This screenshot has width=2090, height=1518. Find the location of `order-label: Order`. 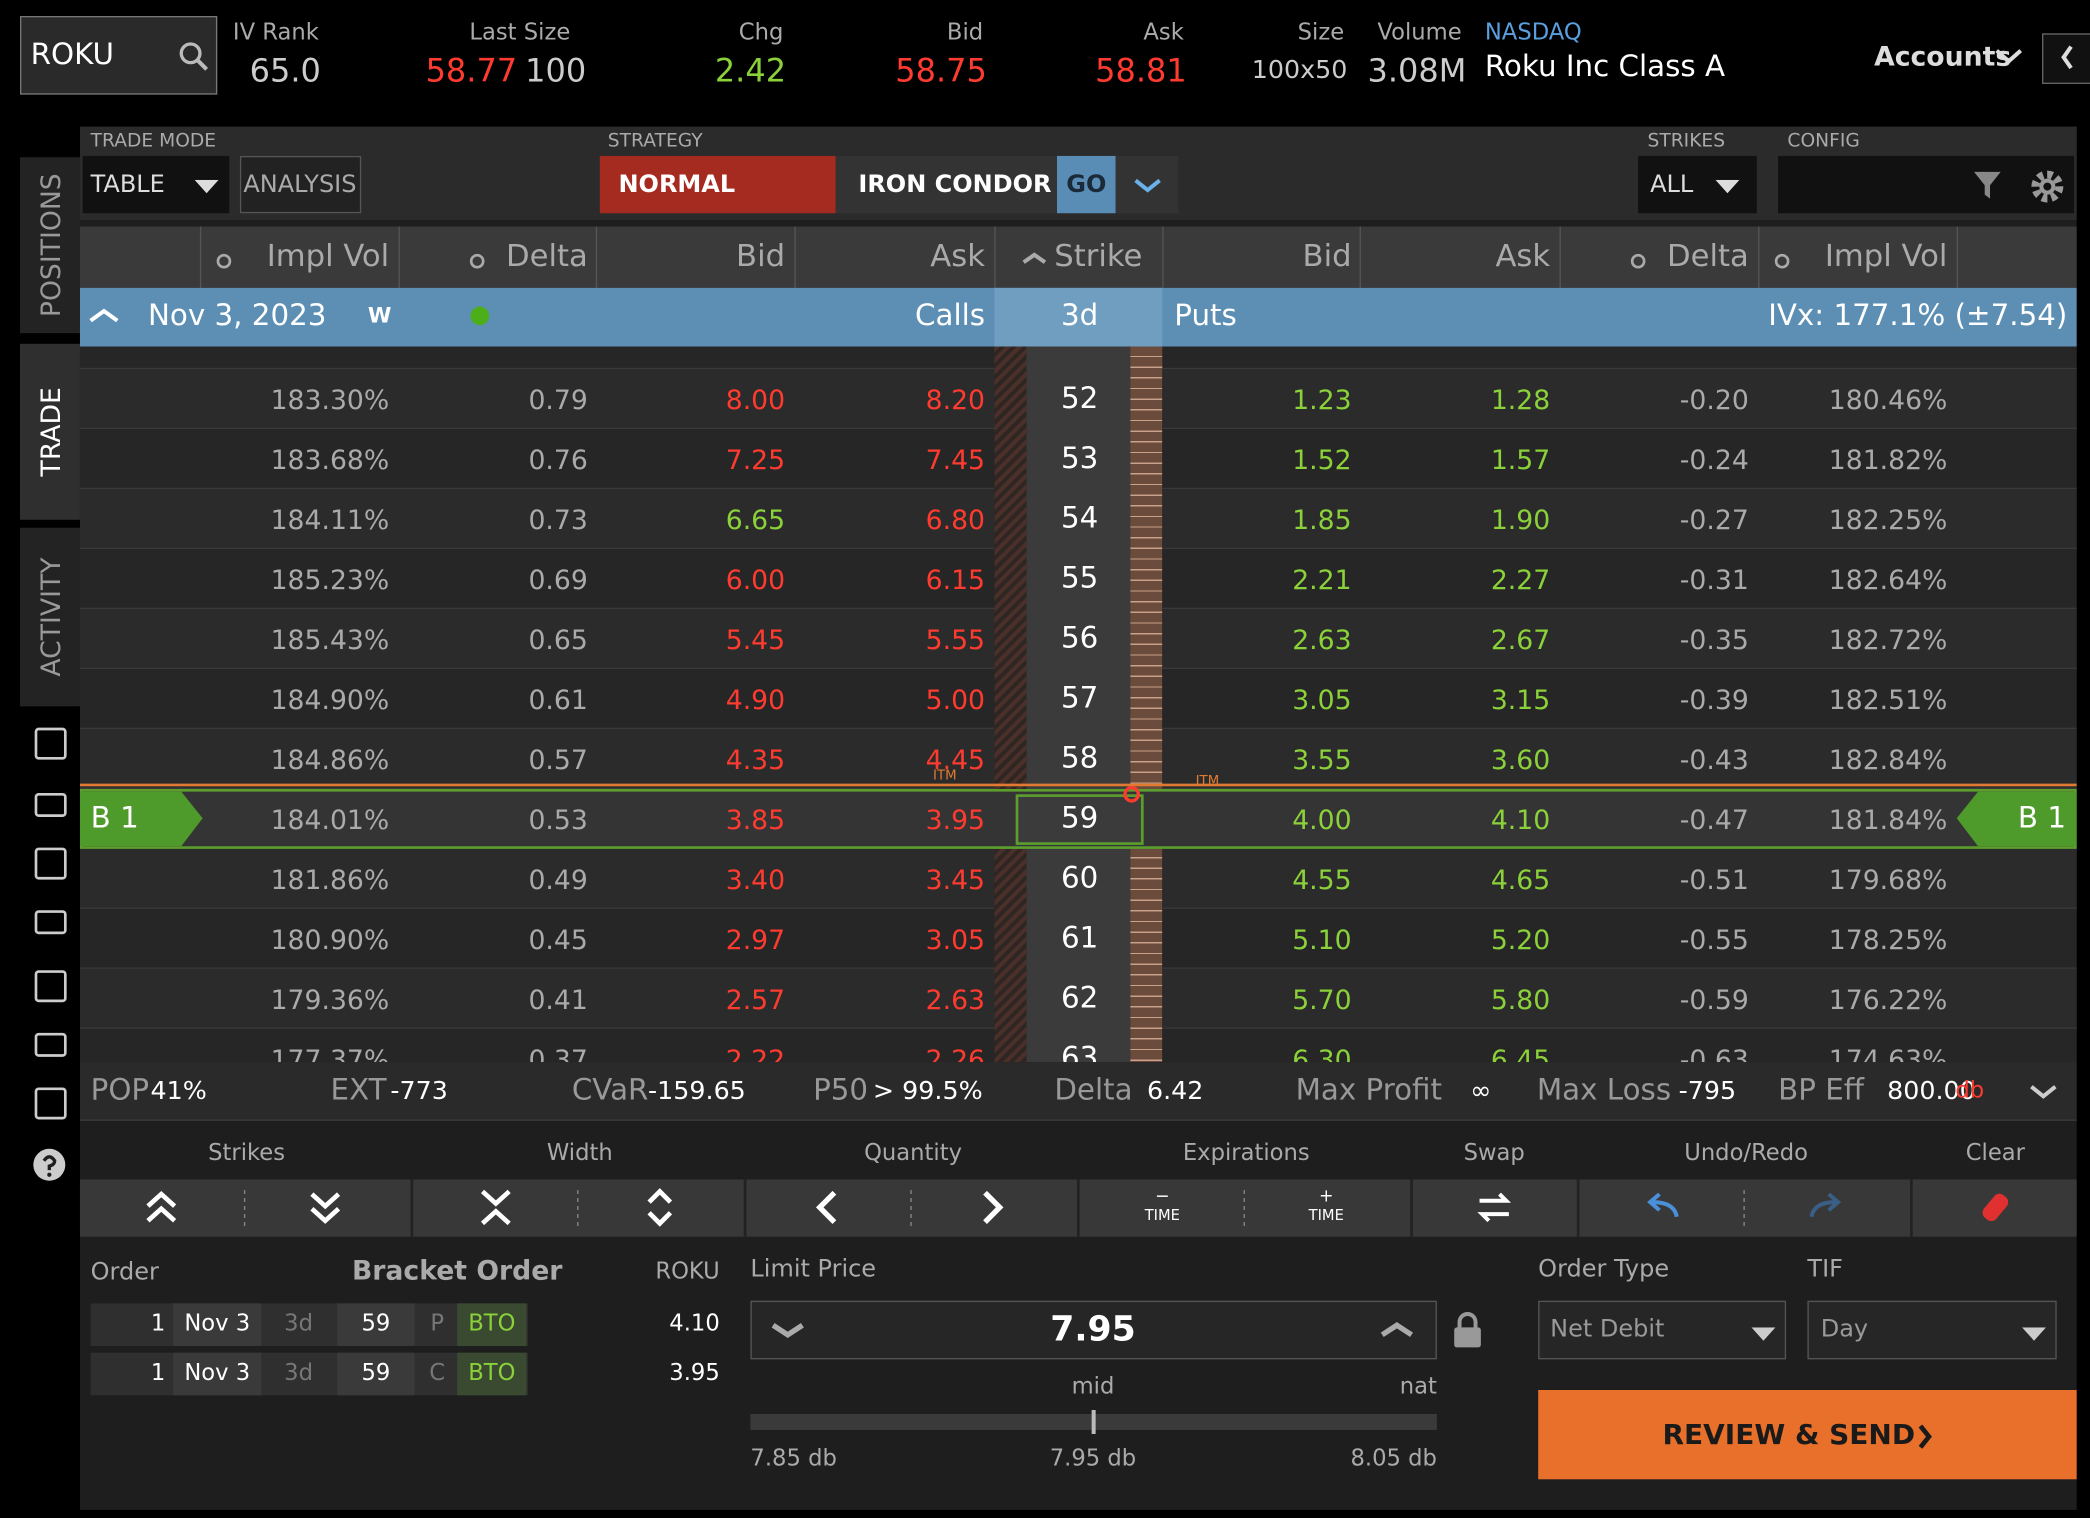

order-label: Order is located at coordinates (124, 1272).